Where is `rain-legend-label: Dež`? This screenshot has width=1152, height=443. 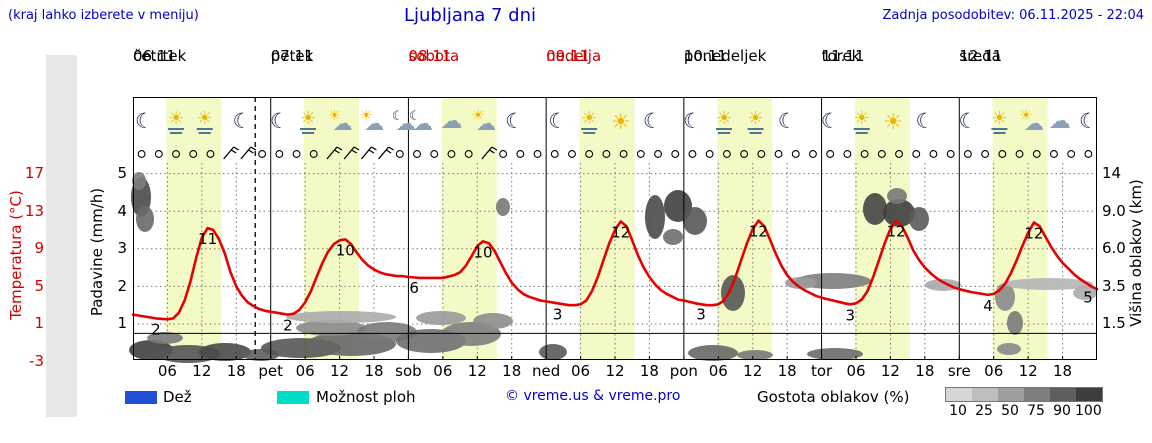
rain-legend-label: Dež is located at coordinates (177, 397).